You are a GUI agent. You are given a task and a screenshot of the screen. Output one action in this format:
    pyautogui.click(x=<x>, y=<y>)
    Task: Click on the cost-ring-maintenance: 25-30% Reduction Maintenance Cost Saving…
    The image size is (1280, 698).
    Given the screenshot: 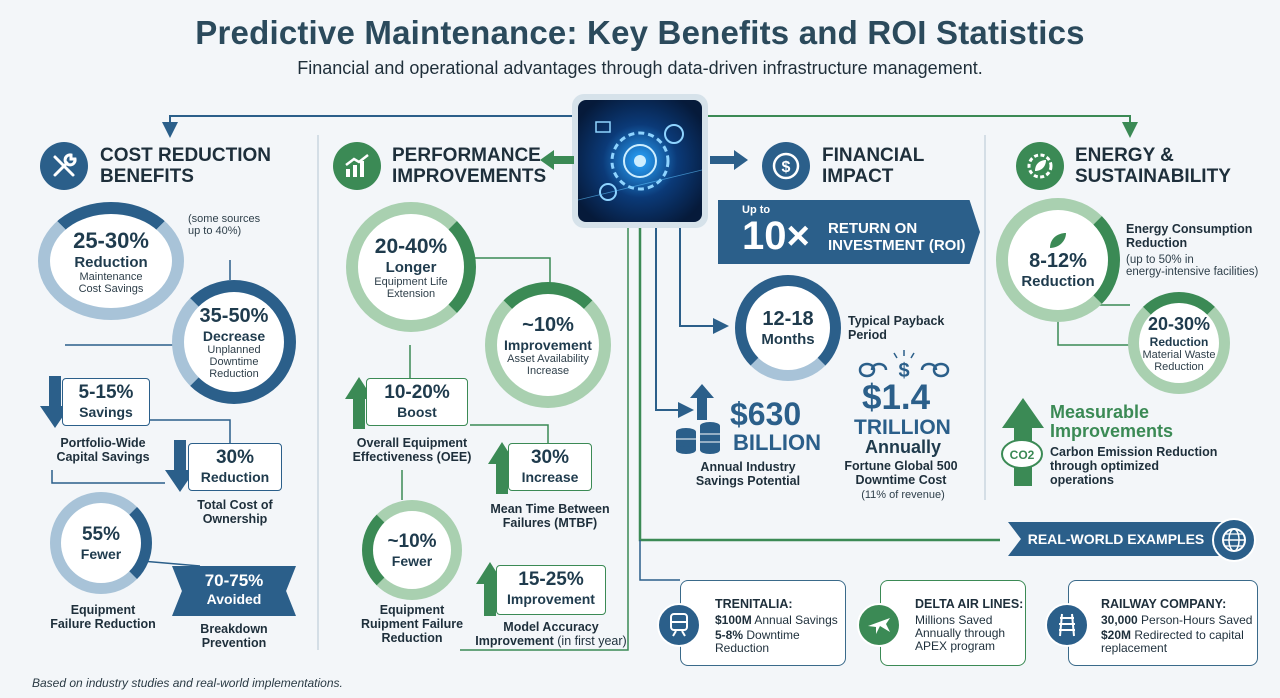 What is the action you would take?
    pyautogui.click(x=111, y=261)
    